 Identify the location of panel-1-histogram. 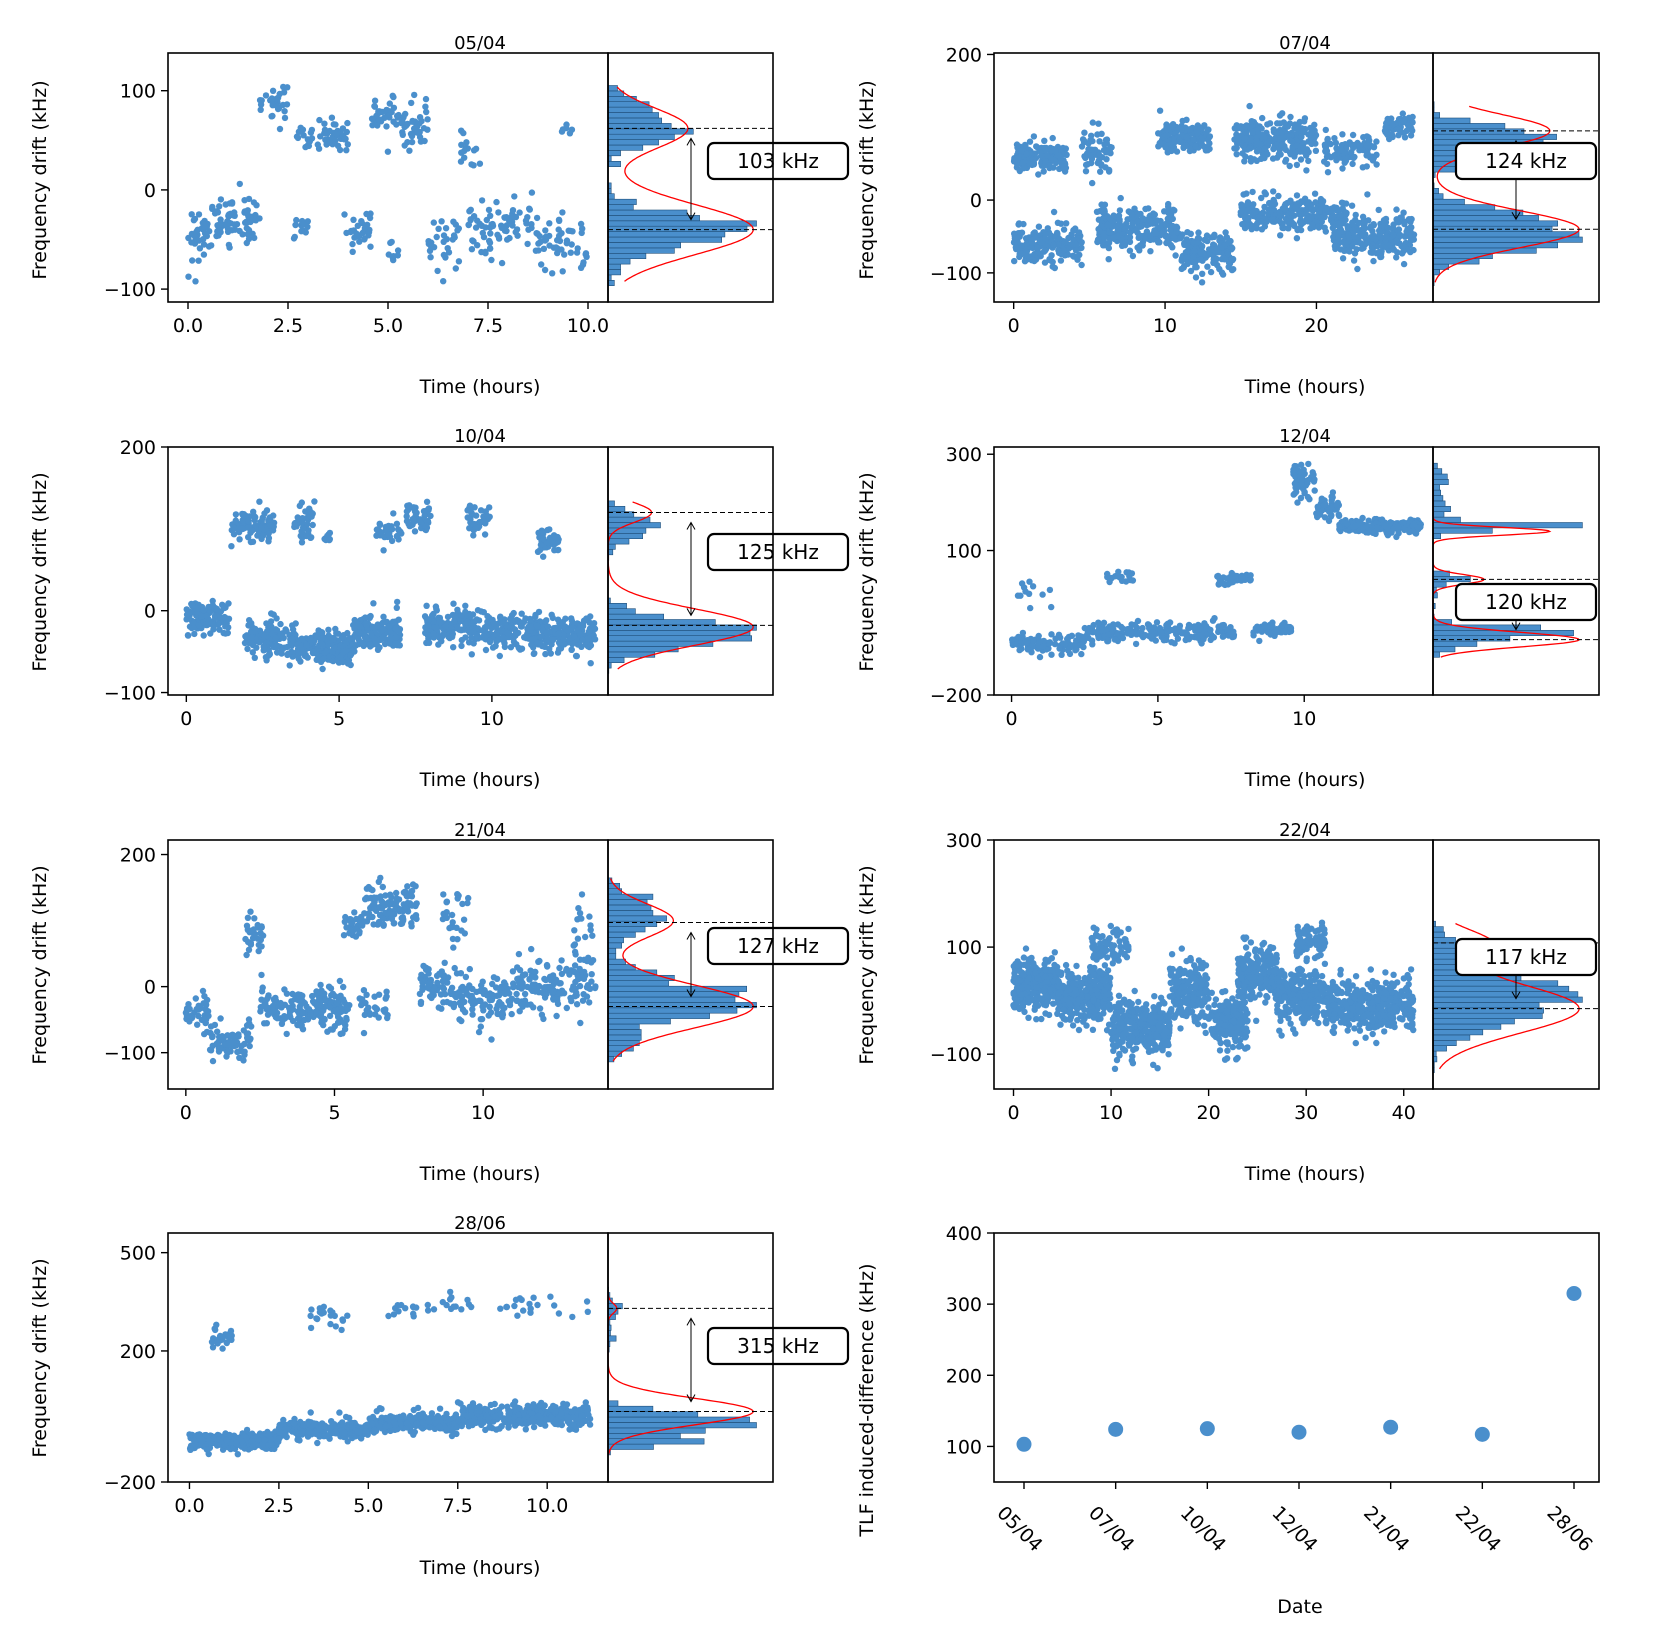
(682, 185).